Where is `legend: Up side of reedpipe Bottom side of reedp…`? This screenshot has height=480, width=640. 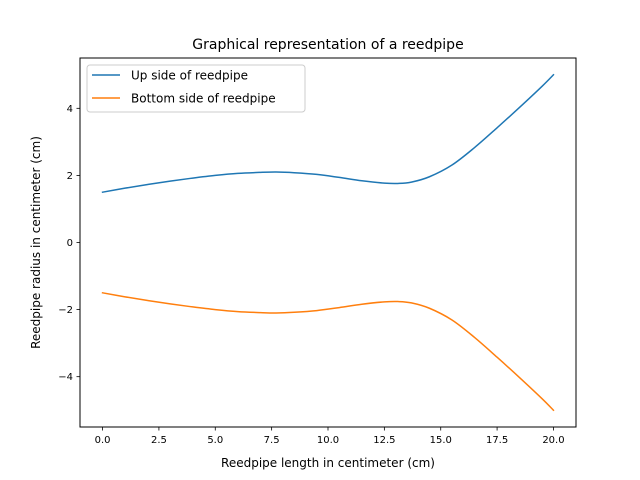
legend: Up side of reedpipe Bottom side of reedp… is located at coordinates (196, 88).